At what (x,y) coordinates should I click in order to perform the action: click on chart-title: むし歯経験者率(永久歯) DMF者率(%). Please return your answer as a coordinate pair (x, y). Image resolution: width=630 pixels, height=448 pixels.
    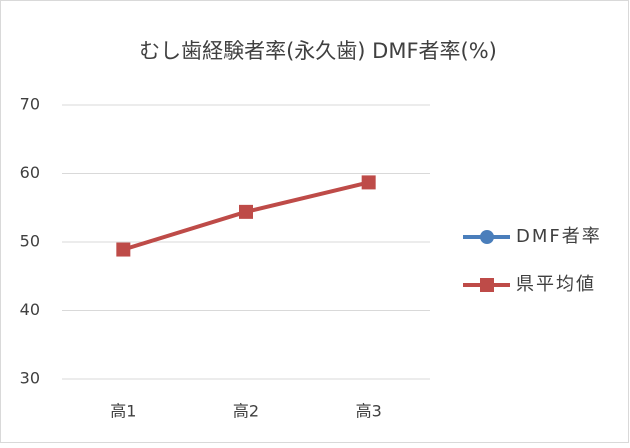
    Looking at the image, I should click on (318, 51).